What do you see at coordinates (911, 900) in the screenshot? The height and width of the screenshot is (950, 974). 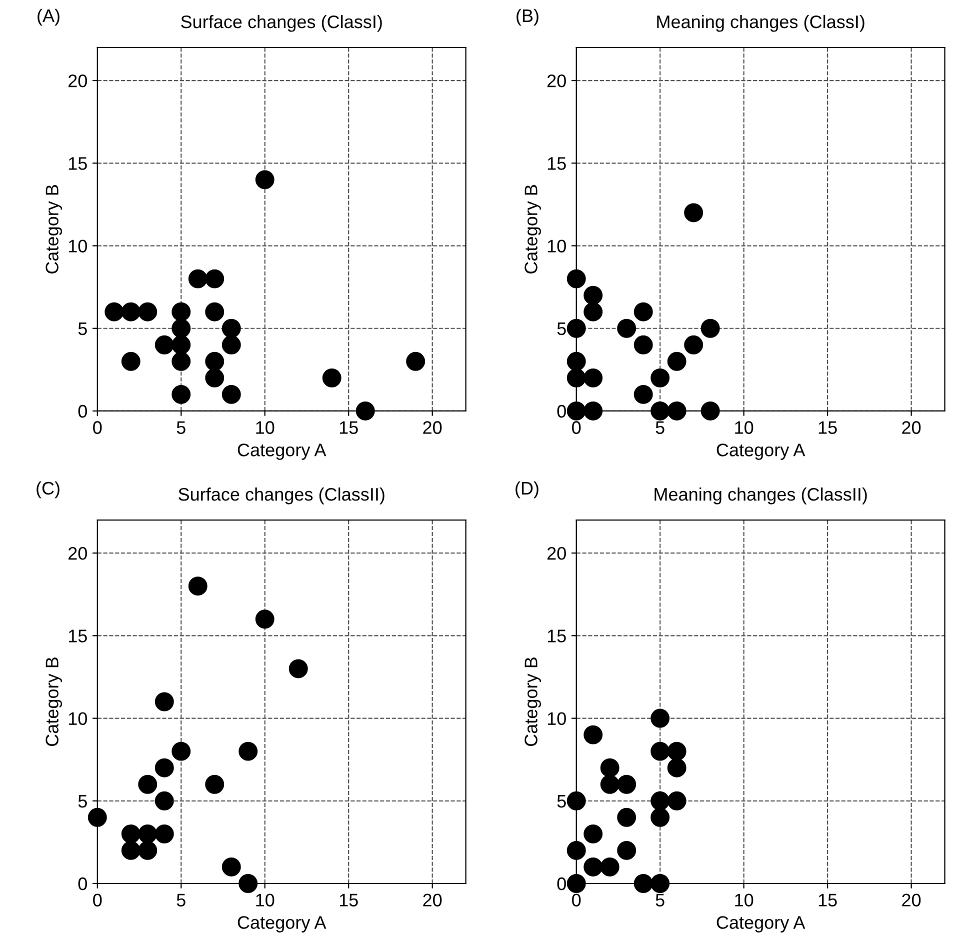 I see `x-tick-label: 20` at bounding box center [911, 900].